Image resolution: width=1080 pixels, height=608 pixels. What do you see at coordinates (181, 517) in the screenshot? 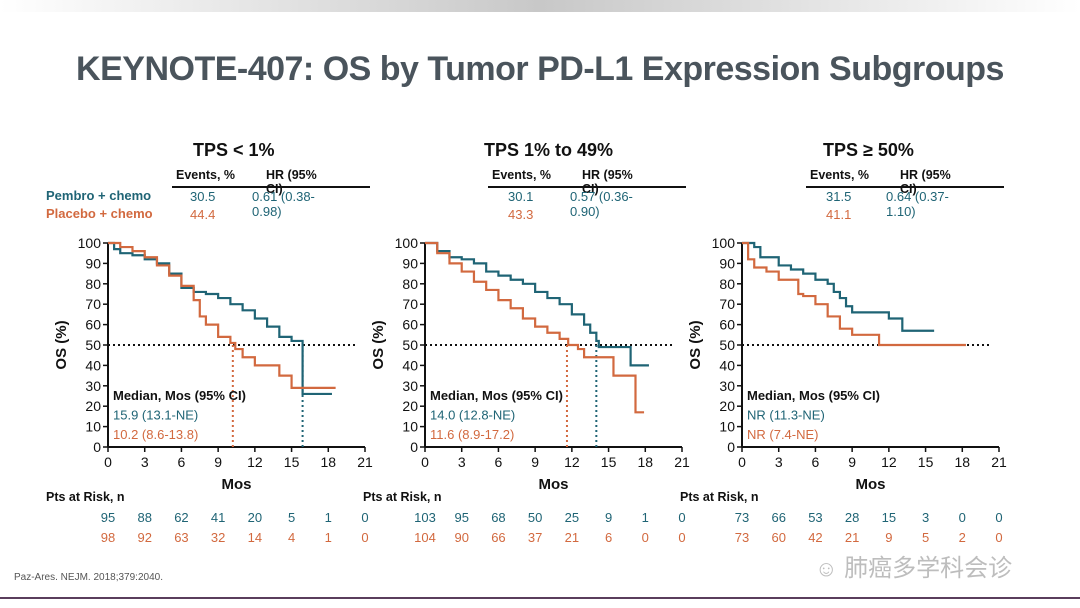
I see `risk-count-pembro: 62` at bounding box center [181, 517].